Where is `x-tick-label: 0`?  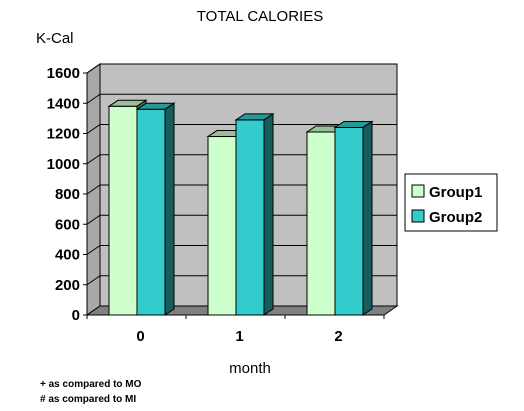 x-tick-label: 0 is located at coordinates (140, 336).